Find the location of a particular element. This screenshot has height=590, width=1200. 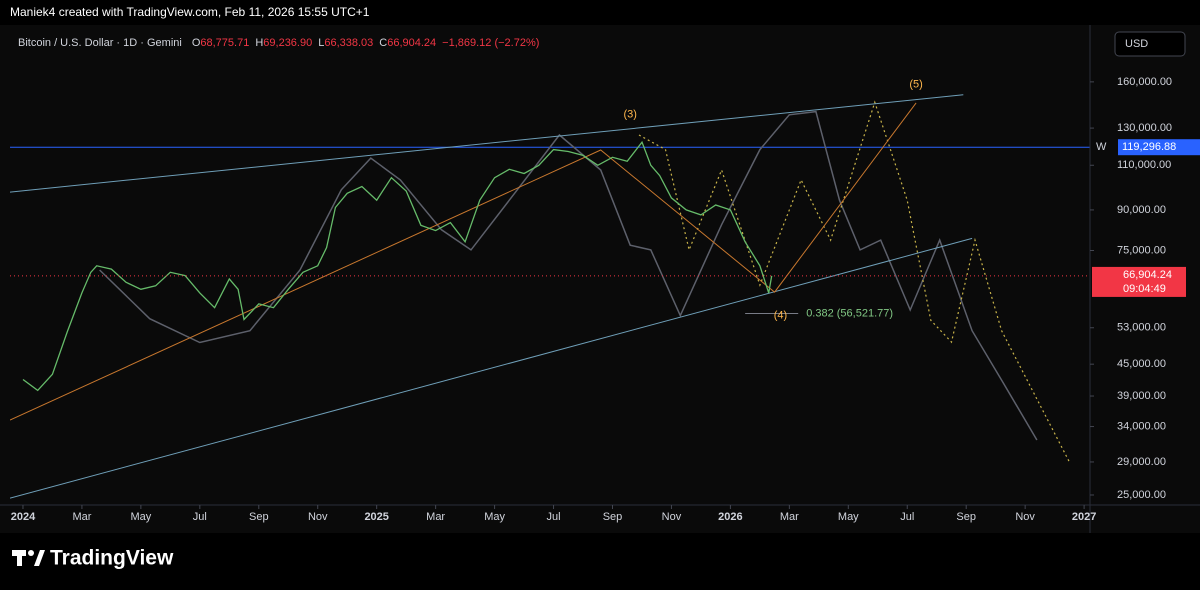

level-tag is located at coordinates (1159, 147).